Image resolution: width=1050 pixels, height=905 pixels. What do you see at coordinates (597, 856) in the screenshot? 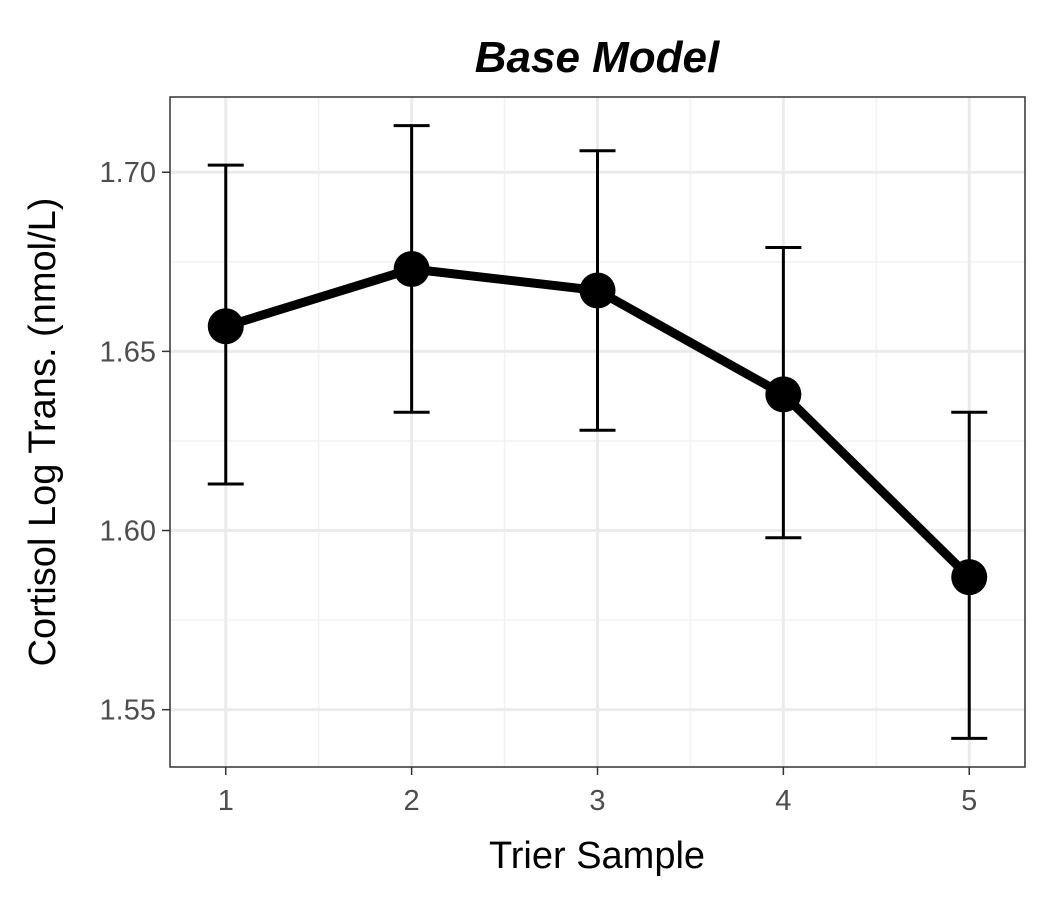
I see `x-axis-title: Trier Sample` at bounding box center [597, 856].